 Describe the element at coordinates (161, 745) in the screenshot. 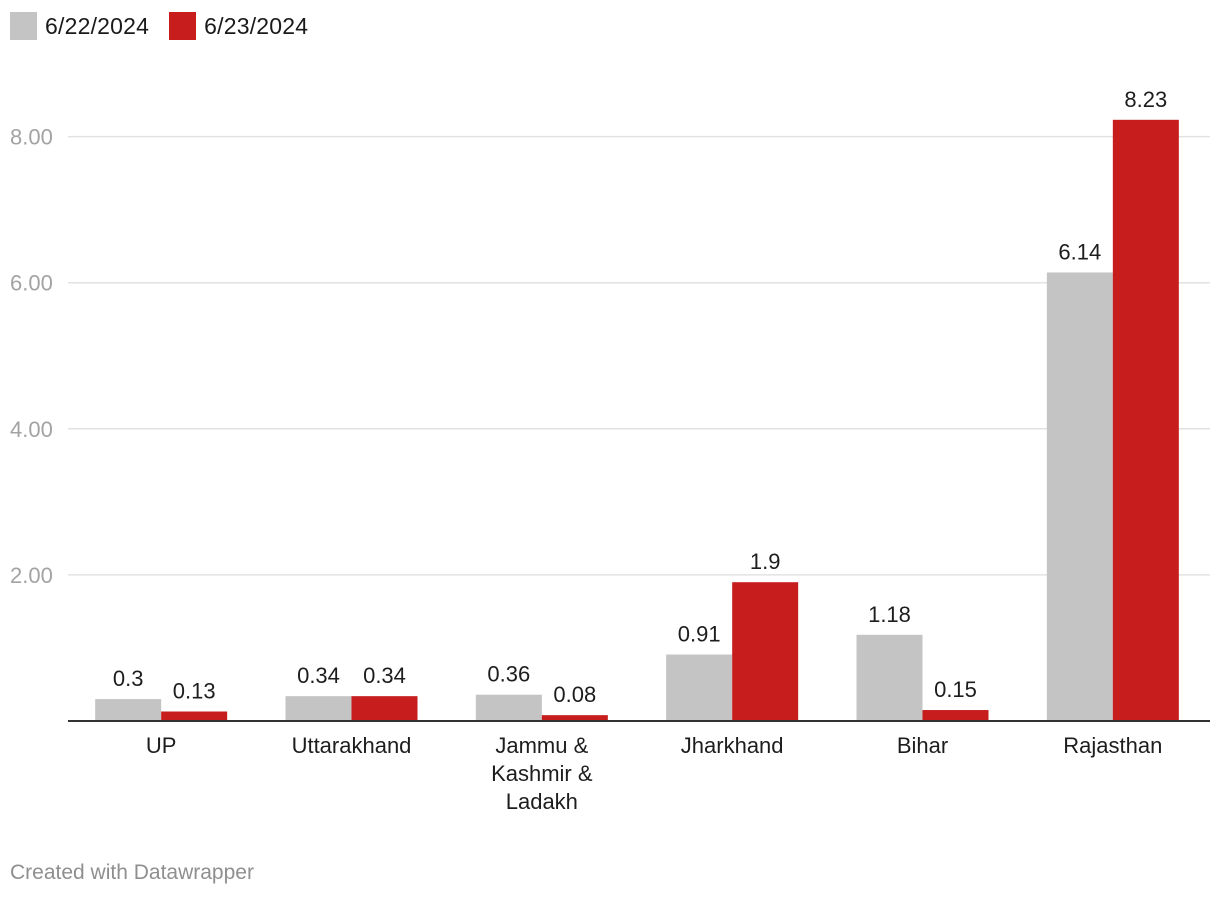

I see `x-tick-label: UP` at that location.